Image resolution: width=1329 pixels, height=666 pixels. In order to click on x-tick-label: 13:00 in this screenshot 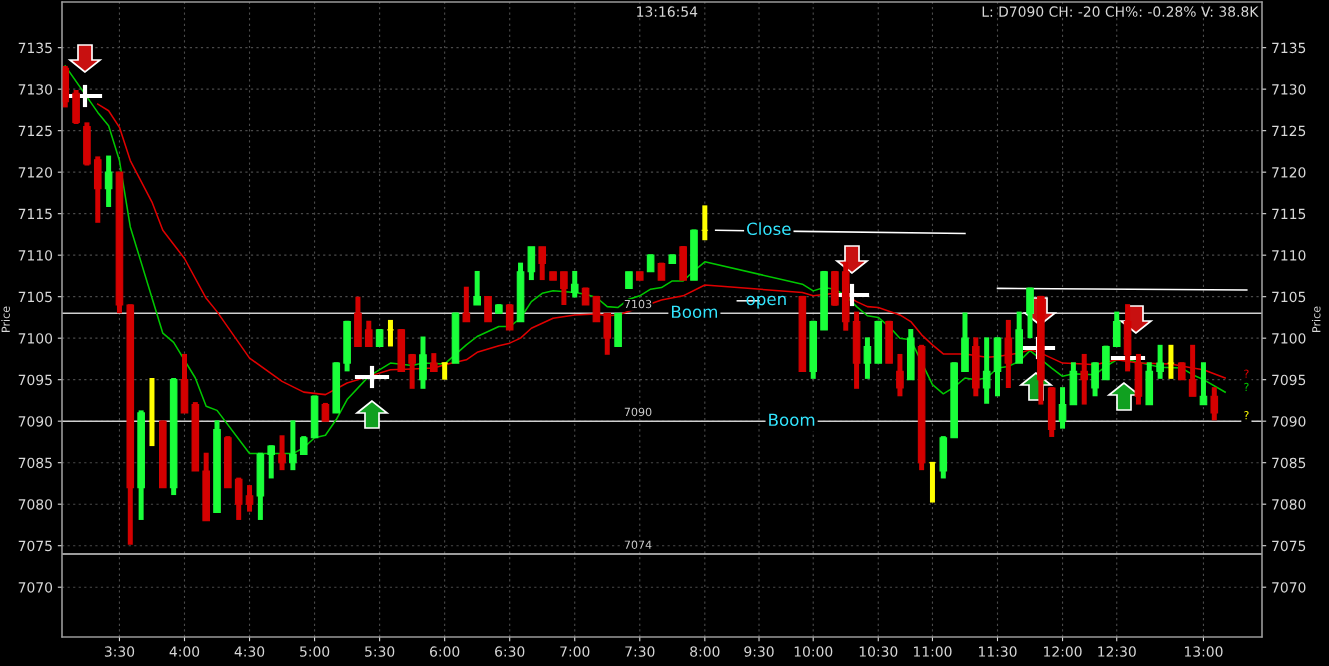, I will do `click(1203, 651)`.